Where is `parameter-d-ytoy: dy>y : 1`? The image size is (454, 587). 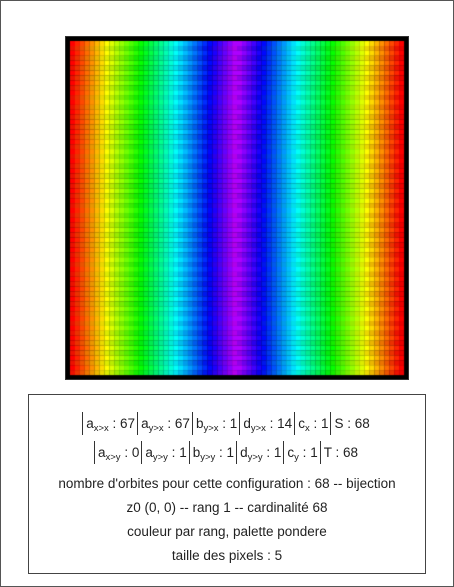 parameter-d-ytoy: dy>y : 1 is located at coordinates (259, 452).